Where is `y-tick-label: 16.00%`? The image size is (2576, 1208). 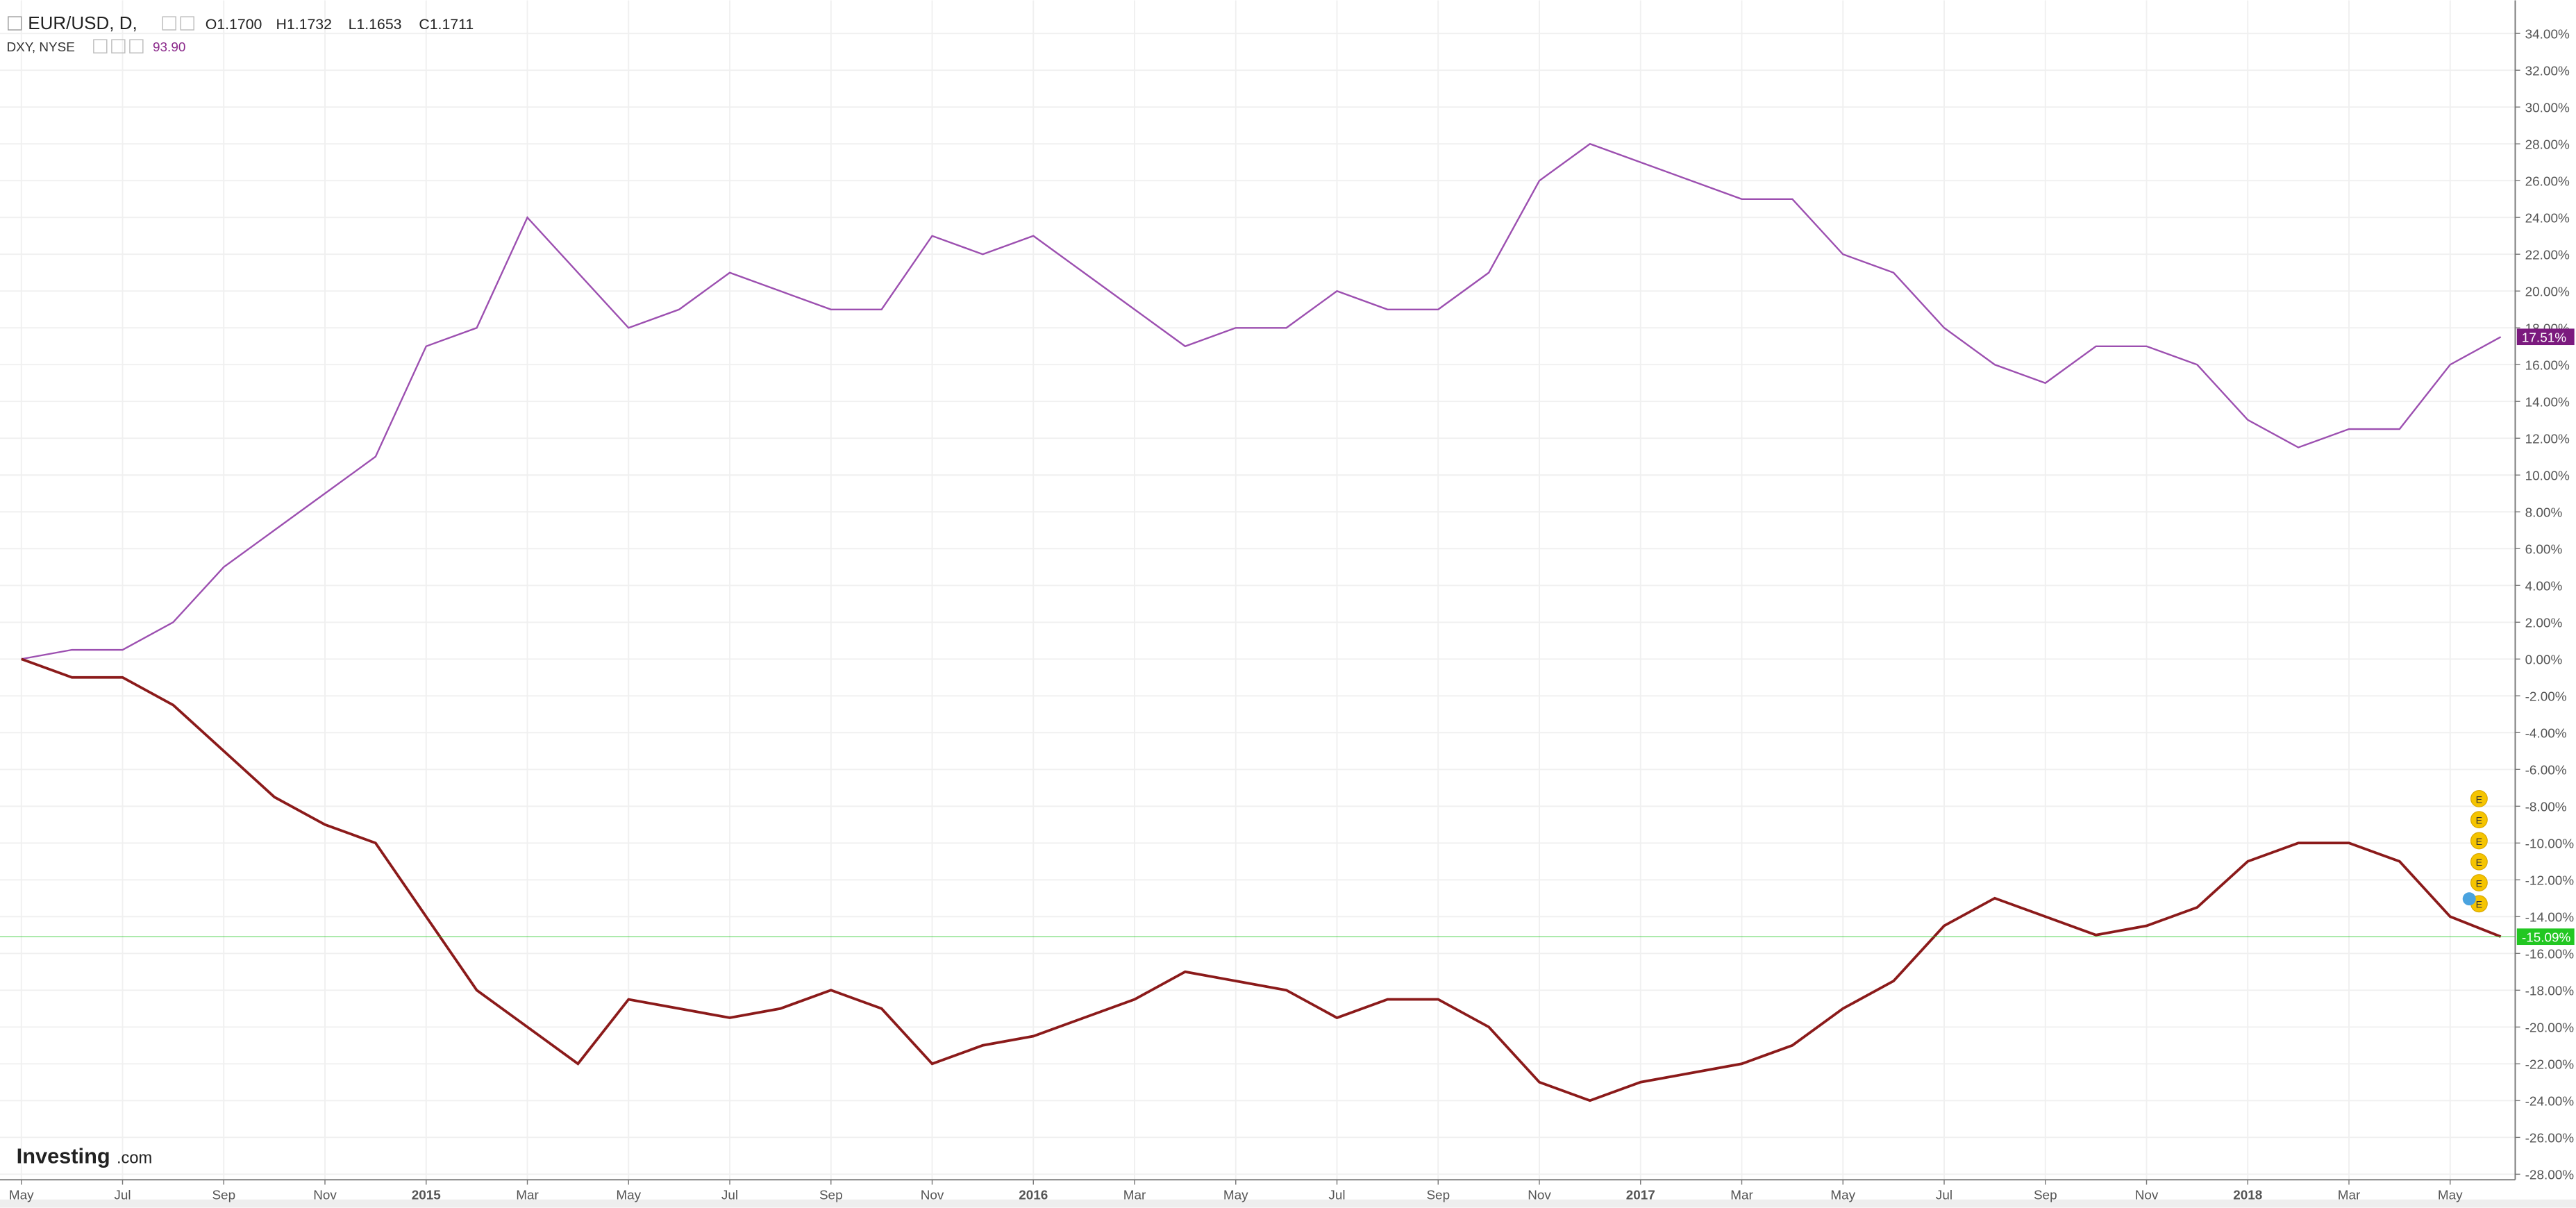
y-tick-label: 16.00% is located at coordinates (2547, 365).